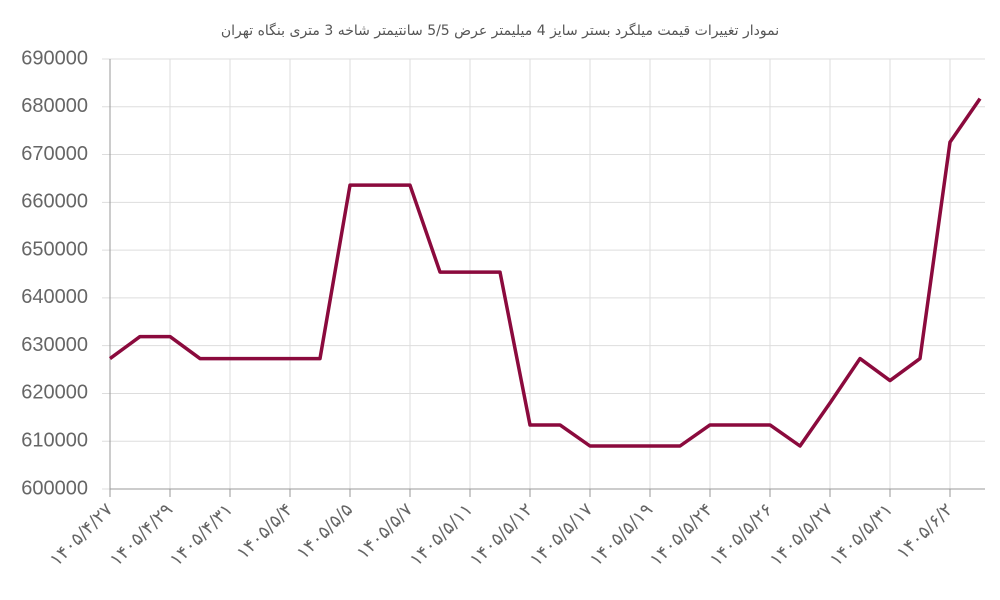 The height and width of the screenshot is (600, 1000). What do you see at coordinates (54, 441) in the screenshot?
I see `y-tick-label: 610000` at bounding box center [54, 441].